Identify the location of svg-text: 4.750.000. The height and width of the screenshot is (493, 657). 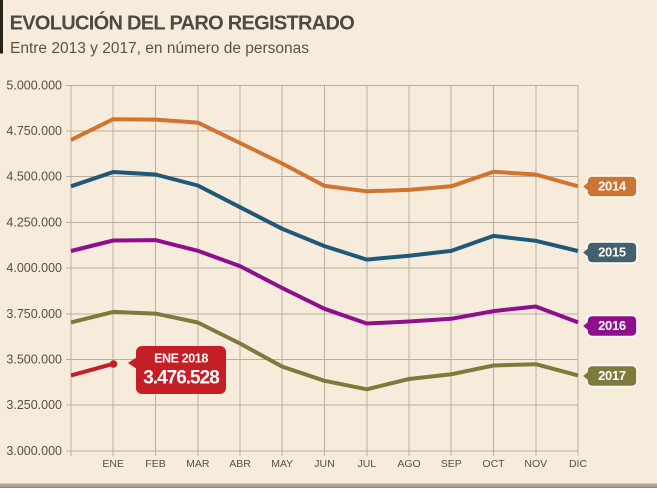
(34, 131).